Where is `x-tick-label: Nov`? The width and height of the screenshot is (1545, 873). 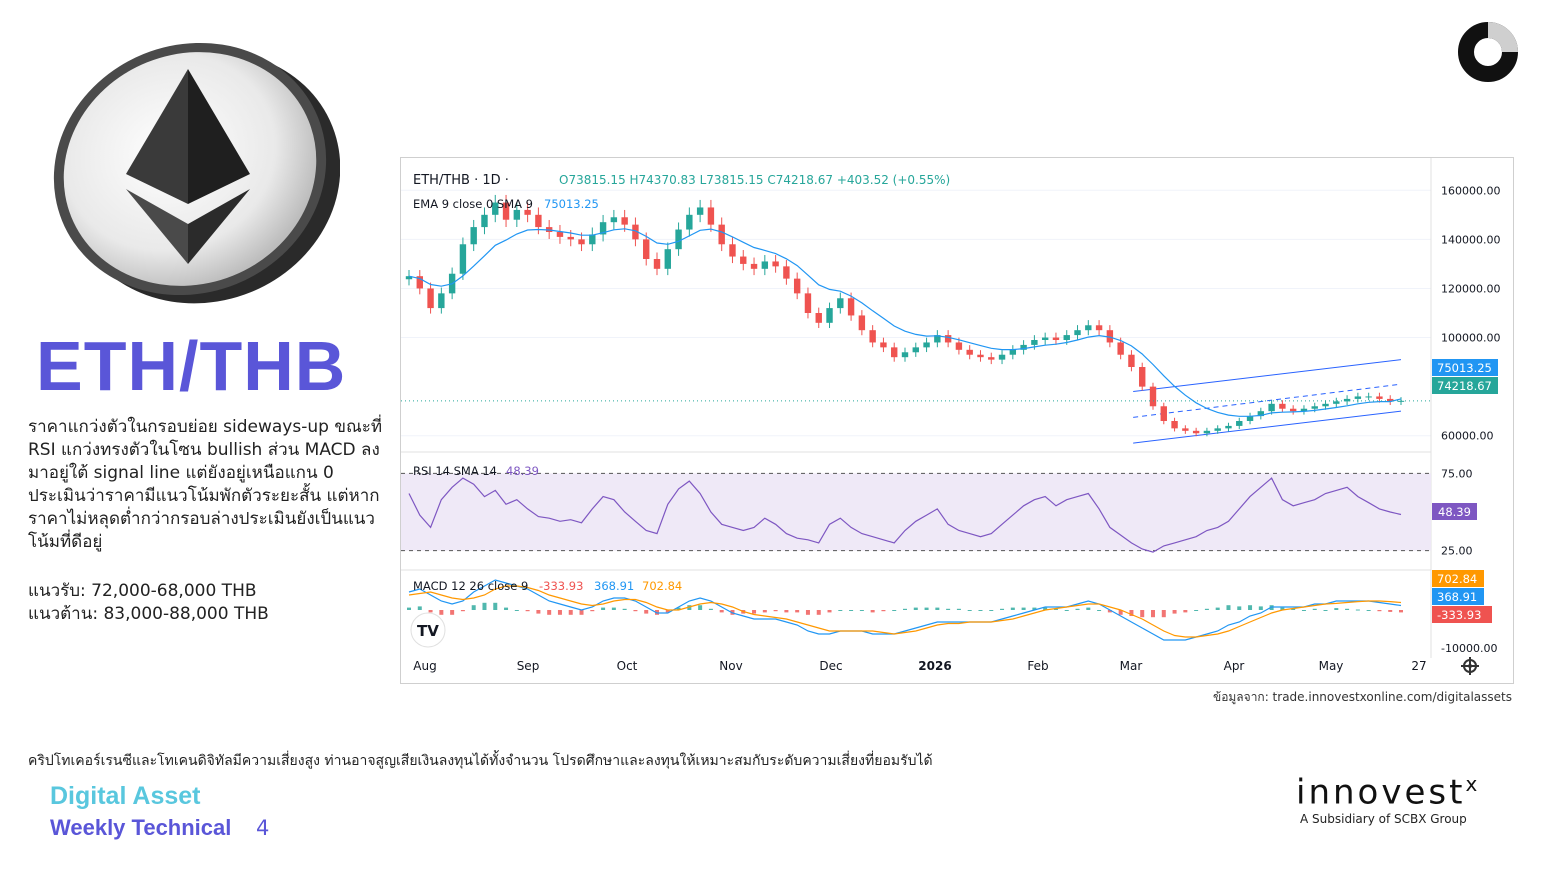
x-tick-label: Nov is located at coordinates (730, 666).